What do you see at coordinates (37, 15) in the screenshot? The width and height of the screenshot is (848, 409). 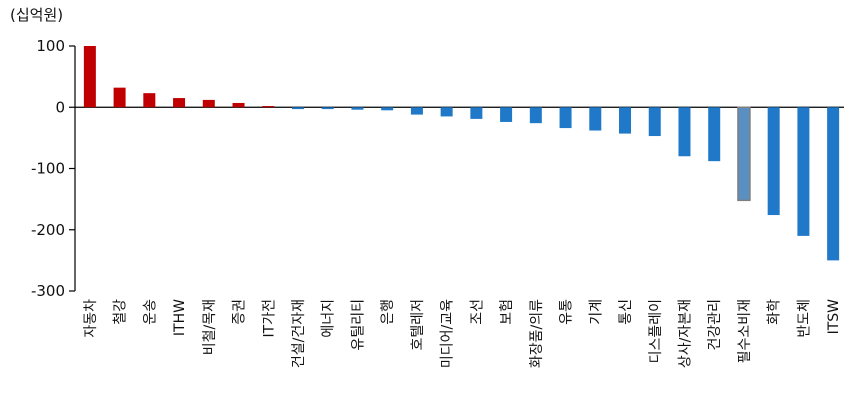 I see `unit-label: (십억원)` at bounding box center [37, 15].